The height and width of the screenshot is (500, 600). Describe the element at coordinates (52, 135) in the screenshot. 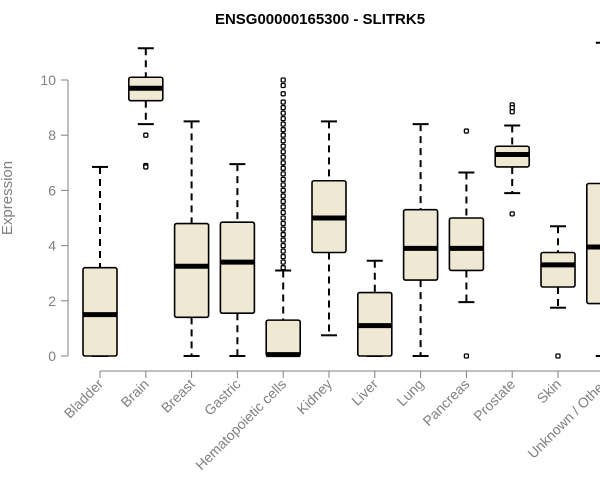

I see `y-tick-label: 8` at that location.